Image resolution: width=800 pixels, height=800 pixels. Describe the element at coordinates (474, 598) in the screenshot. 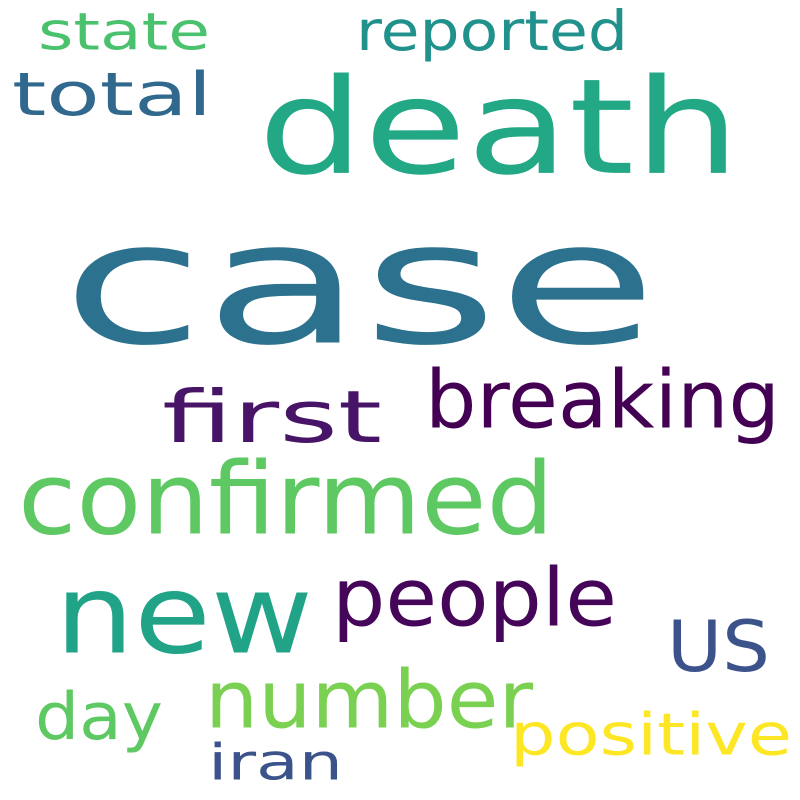

I see `word-people: people` at that location.